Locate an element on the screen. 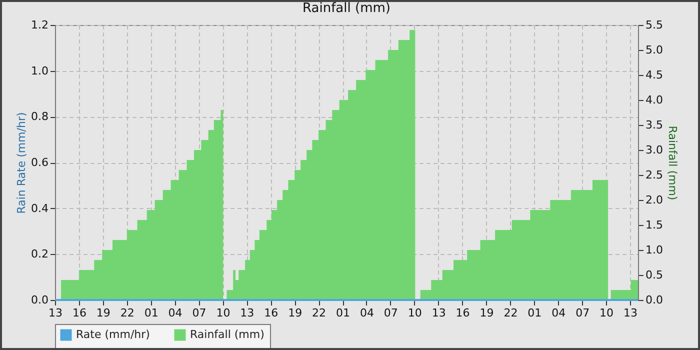 Image resolution: width=700 pixels, height=350 pixels. y2-tick-label: 3.5 is located at coordinates (654, 125).